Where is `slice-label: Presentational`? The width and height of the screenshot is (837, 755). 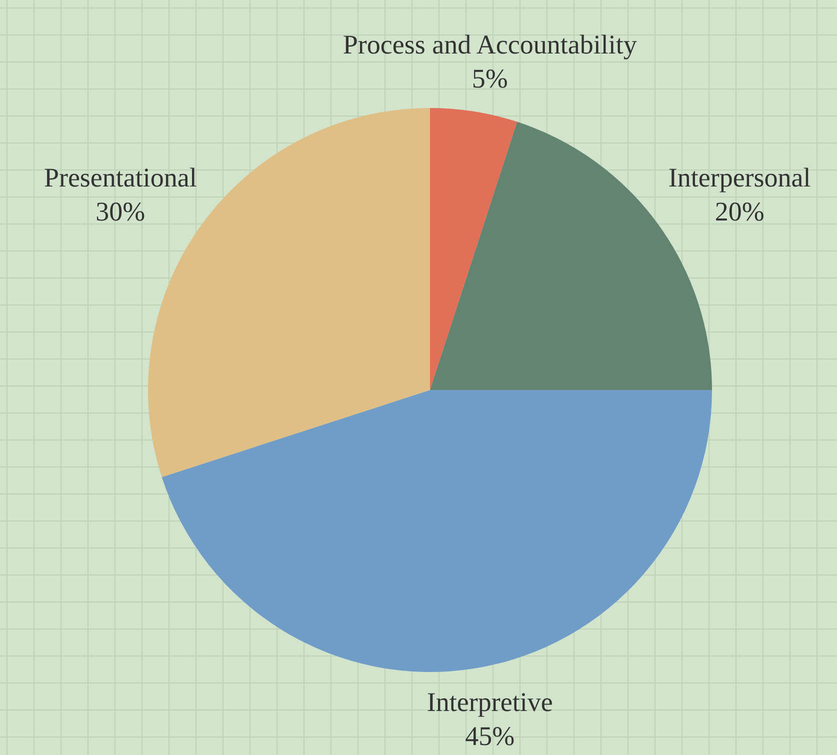 slice-label: Presentational is located at coordinates (120, 177).